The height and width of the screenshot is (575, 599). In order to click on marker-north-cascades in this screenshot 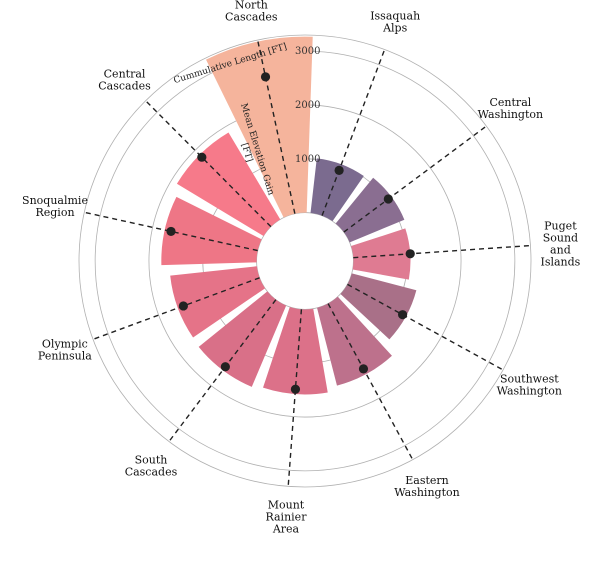, I will do `click(265, 77)`.